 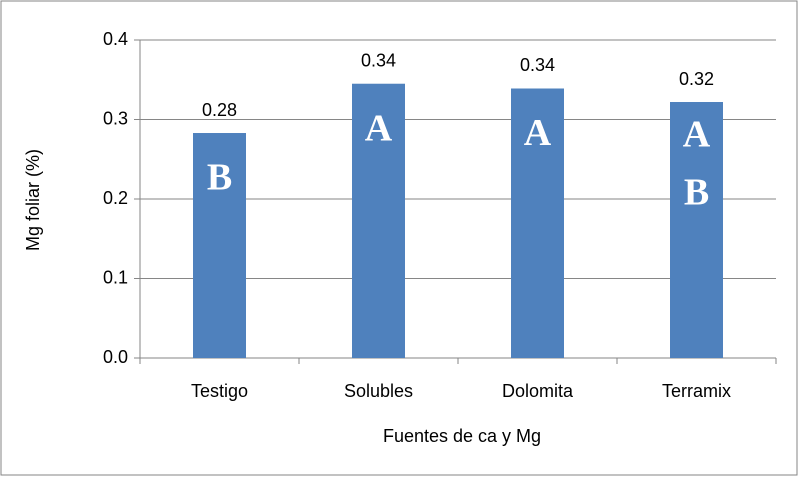 I want to click on y-tick-label: 0.3, so click(x=115, y=118).